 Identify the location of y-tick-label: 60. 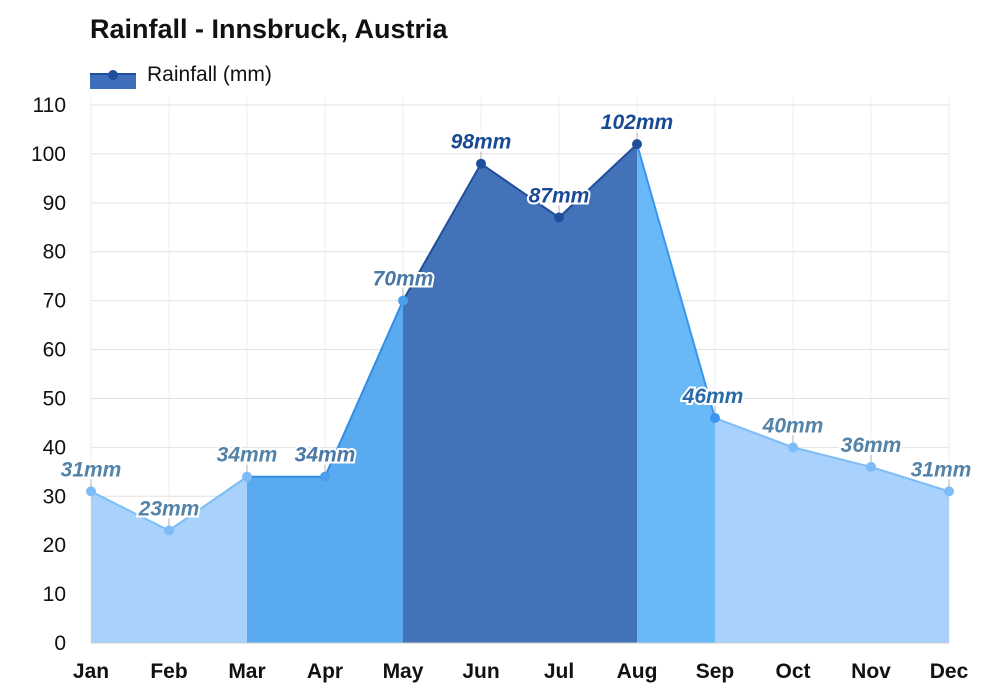
(54, 350).